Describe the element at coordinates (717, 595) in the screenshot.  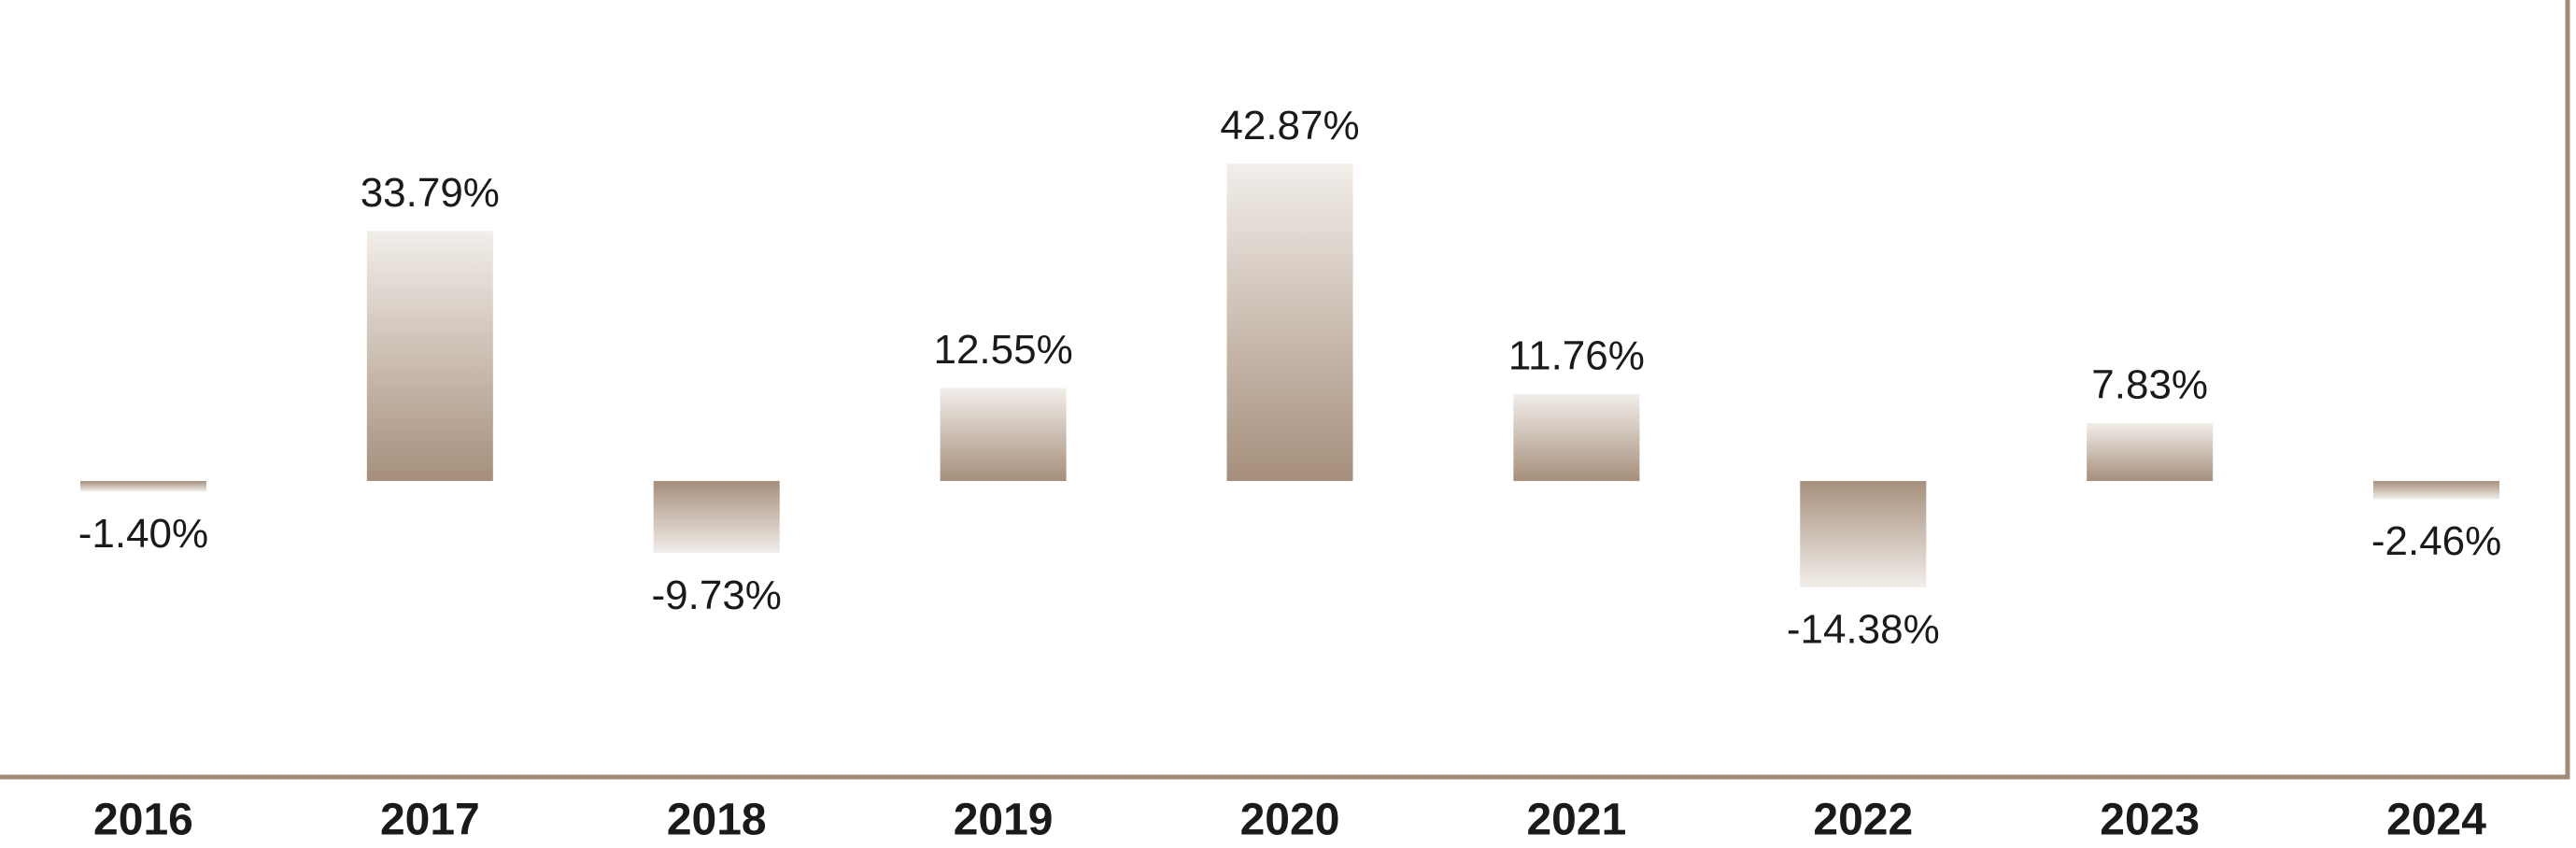
I see `value-label: -9.73%` at that location.